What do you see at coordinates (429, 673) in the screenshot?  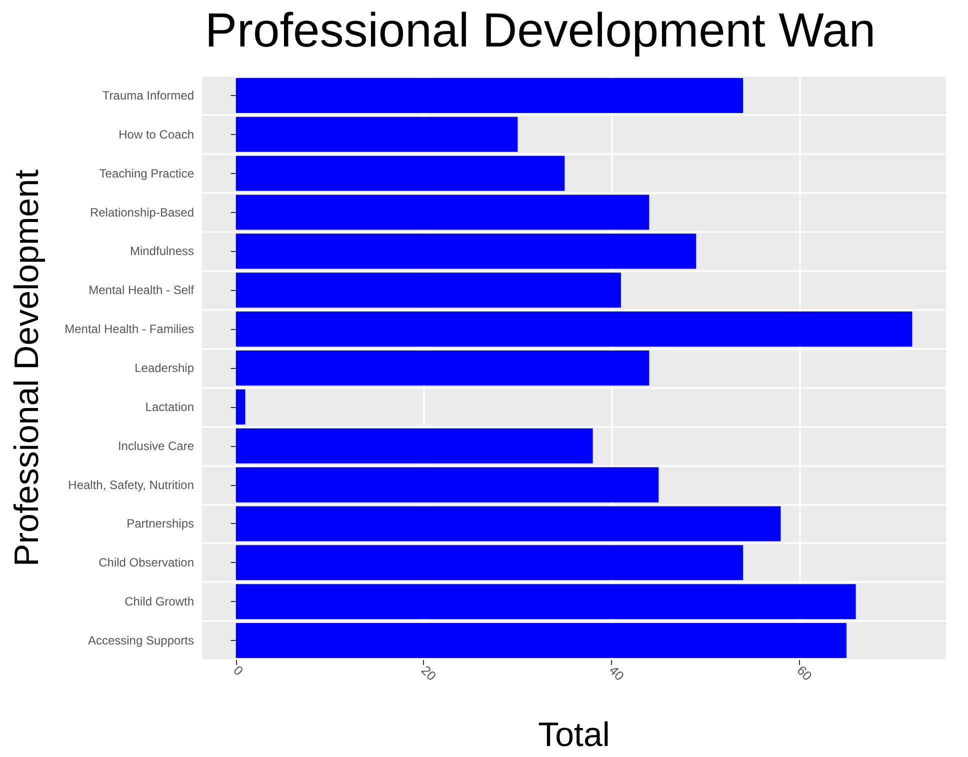 I see `x-tick-label: 20` at bounding box center [429, 673].